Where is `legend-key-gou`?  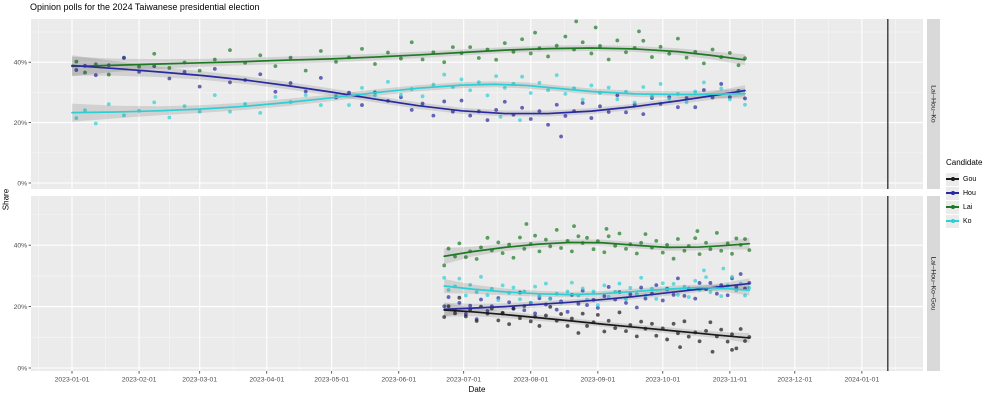 legend-key-gou is located at coordinates (952, 179).